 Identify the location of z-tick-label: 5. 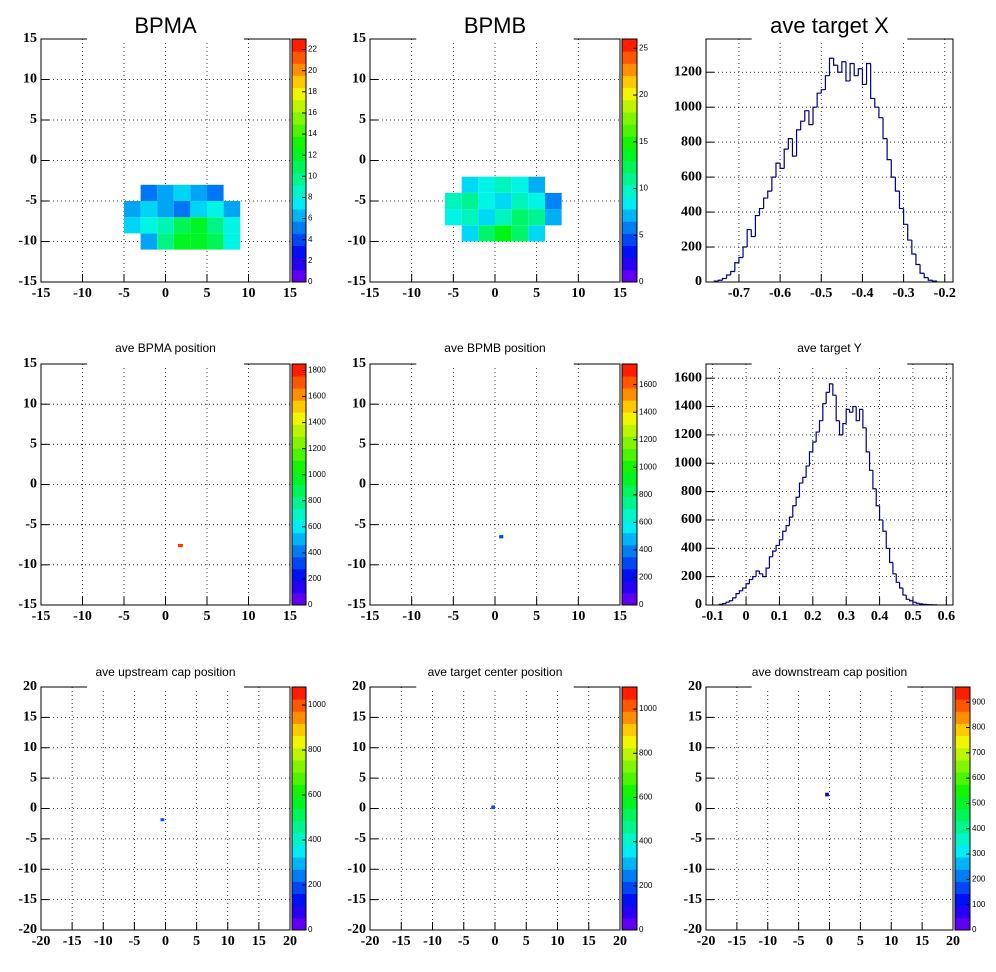
(641, 234).